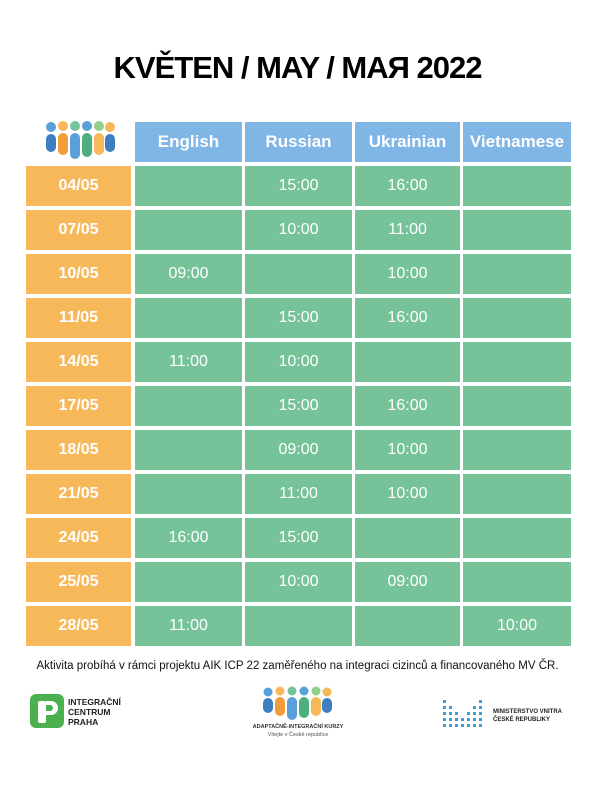 Image resolution: width=595 pixels, height=795 pixels. I want to click on date-cell: 21/05, so click(78, 494).